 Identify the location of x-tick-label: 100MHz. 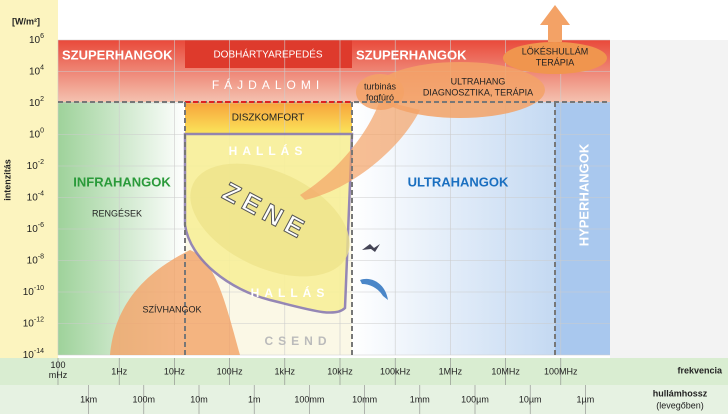
(561, 371).